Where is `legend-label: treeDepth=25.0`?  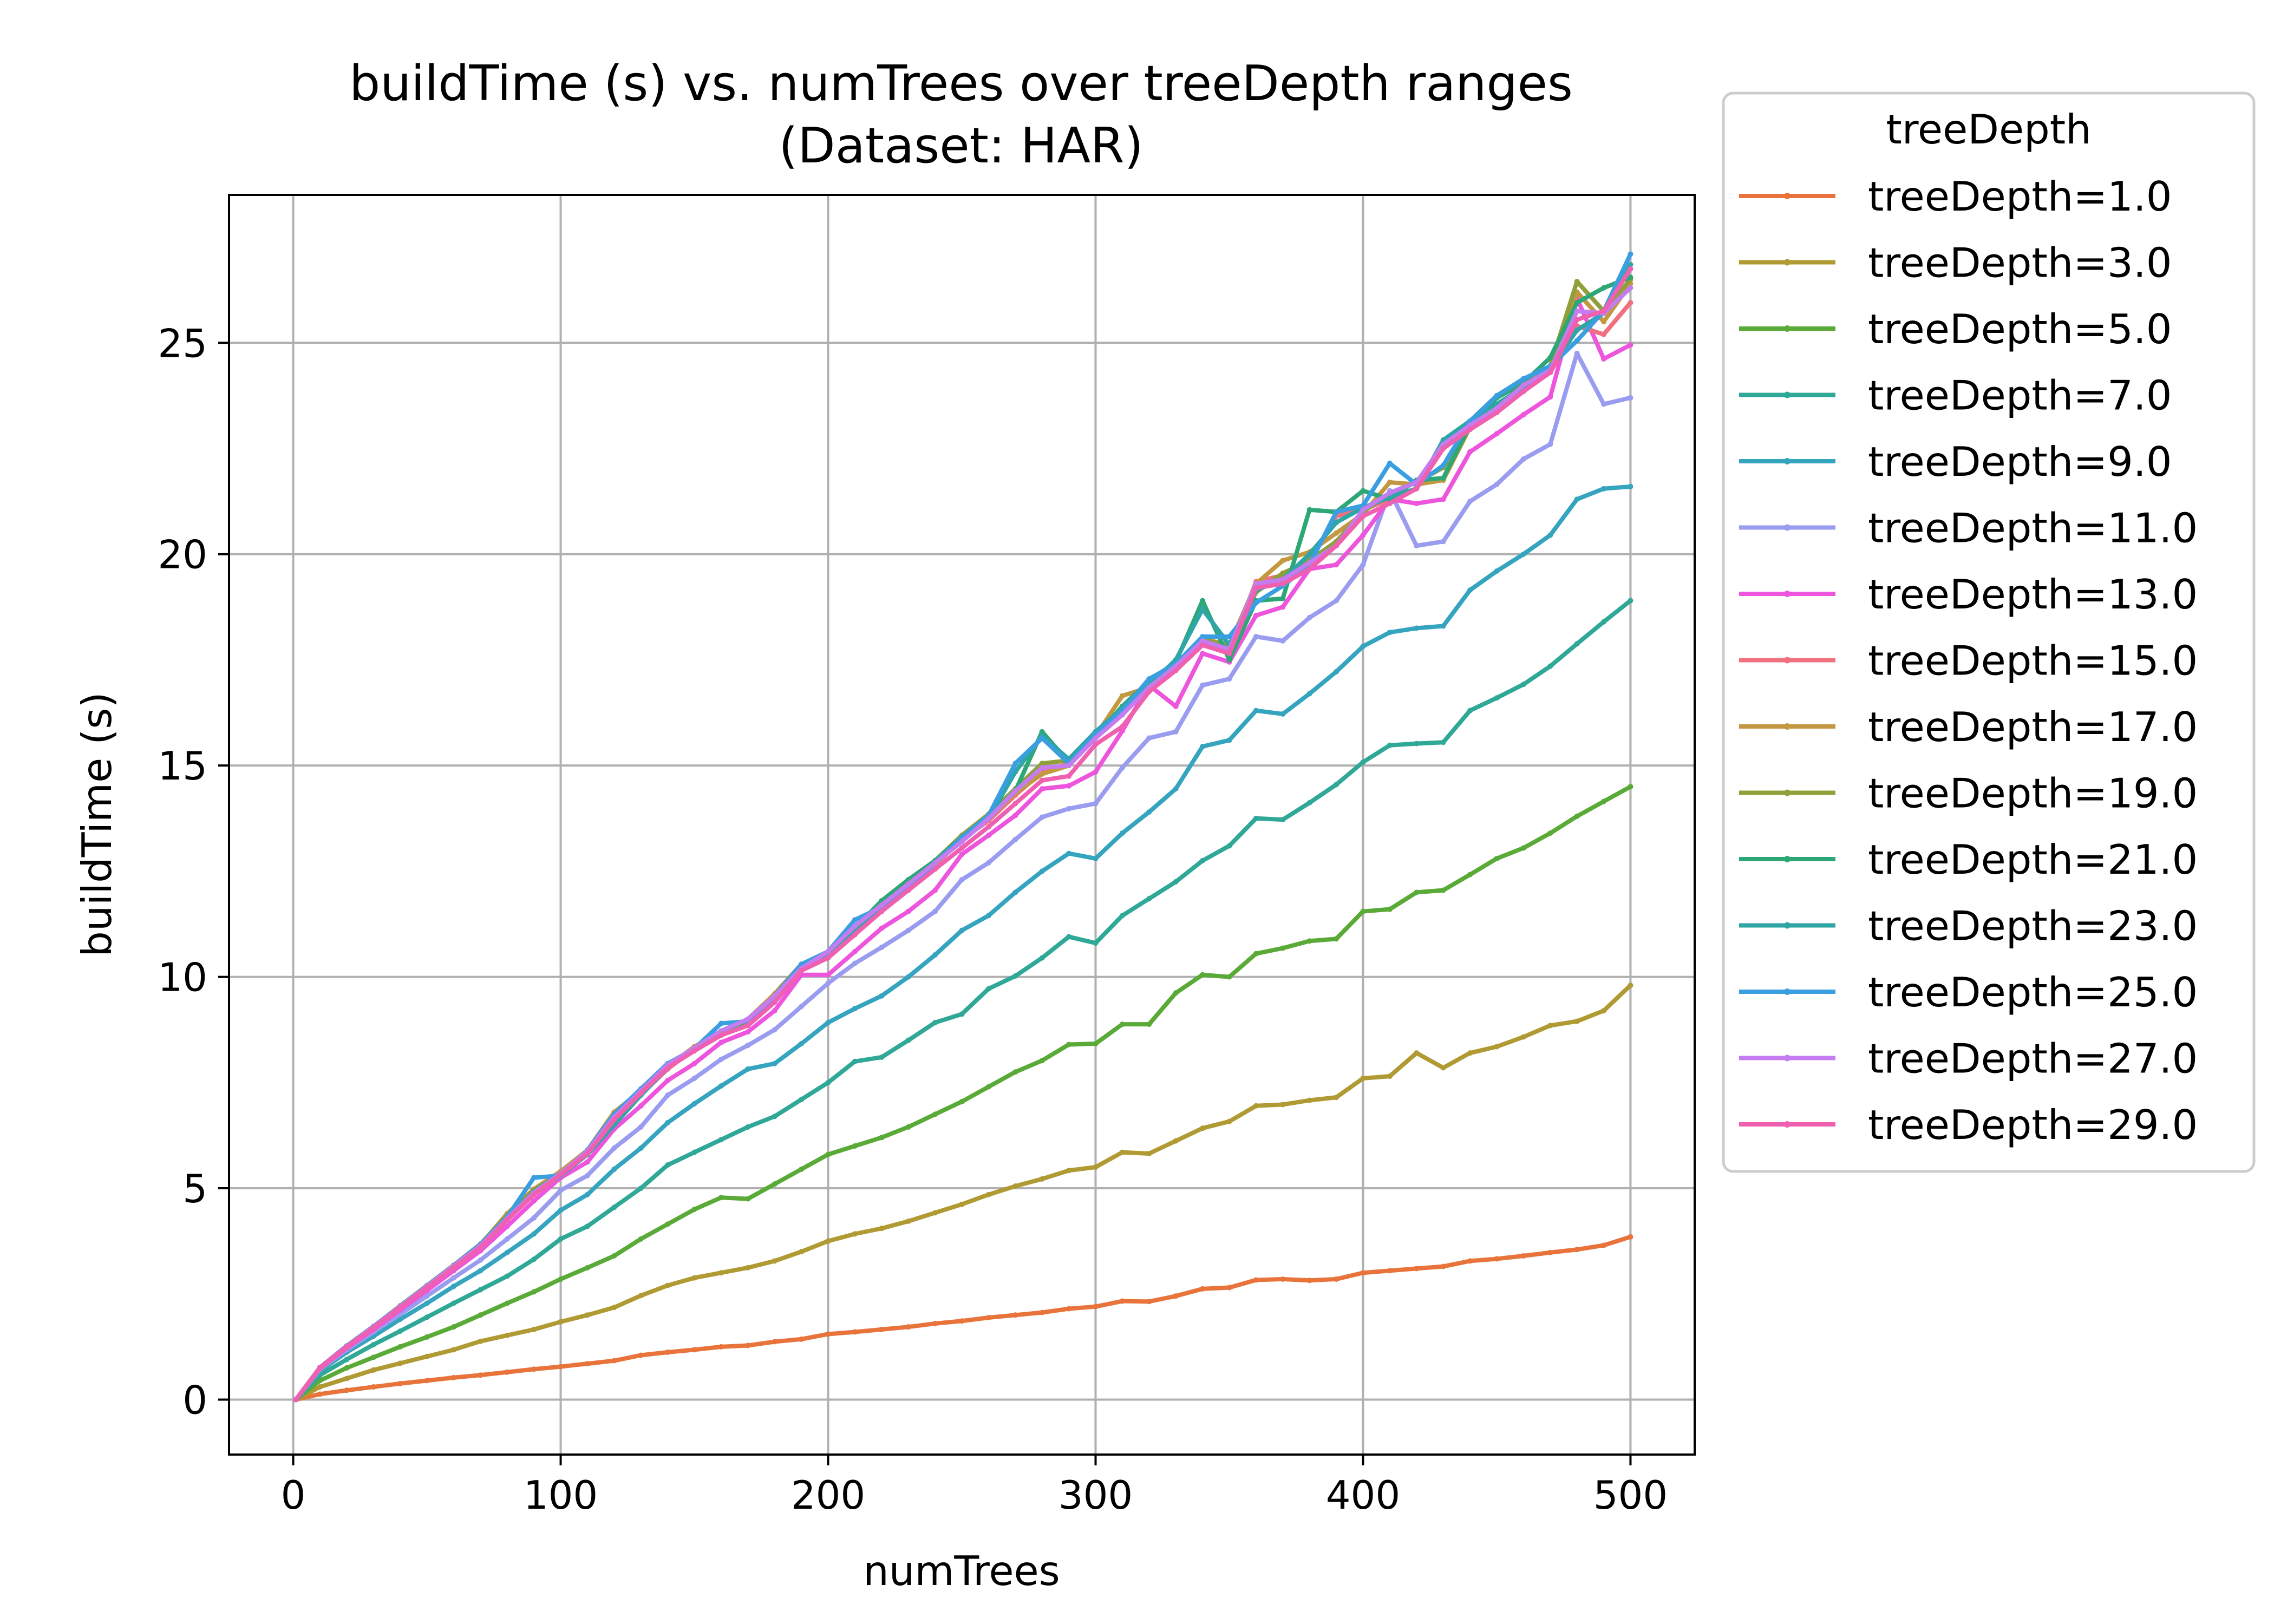 legend-label: treeDepth=25.0 is located at coordinates (2033, 992).